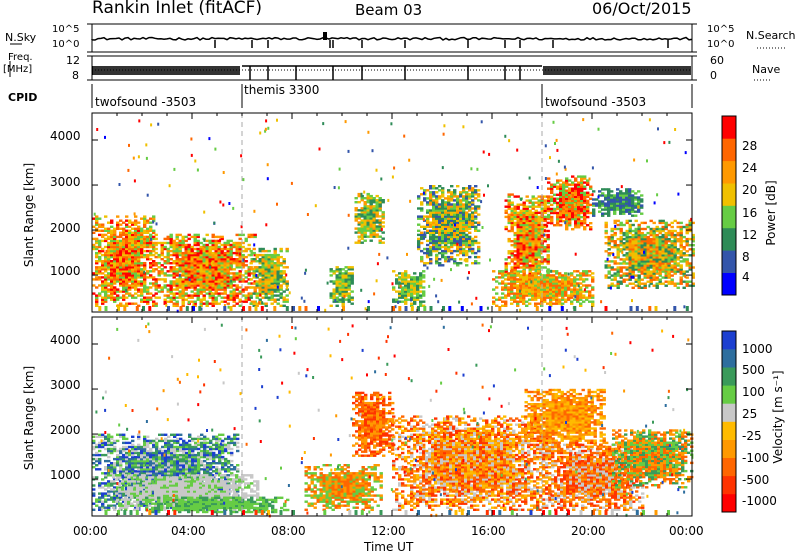 This screenshot has width=800, height=554. Describe the element at coordinates (588, 531) in the screenshot. I see `xtick-2000: 20:00` at that location.